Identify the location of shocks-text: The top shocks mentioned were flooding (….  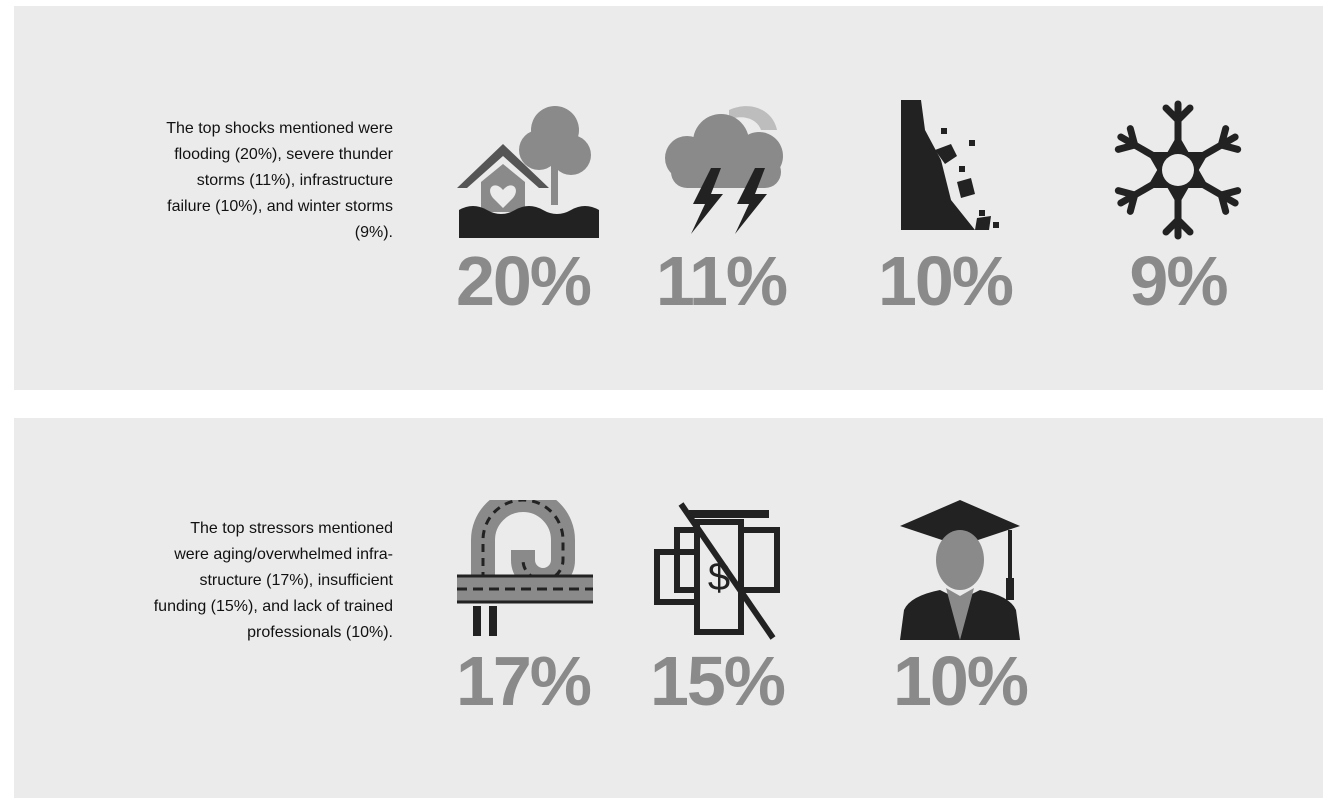
(213, 181).